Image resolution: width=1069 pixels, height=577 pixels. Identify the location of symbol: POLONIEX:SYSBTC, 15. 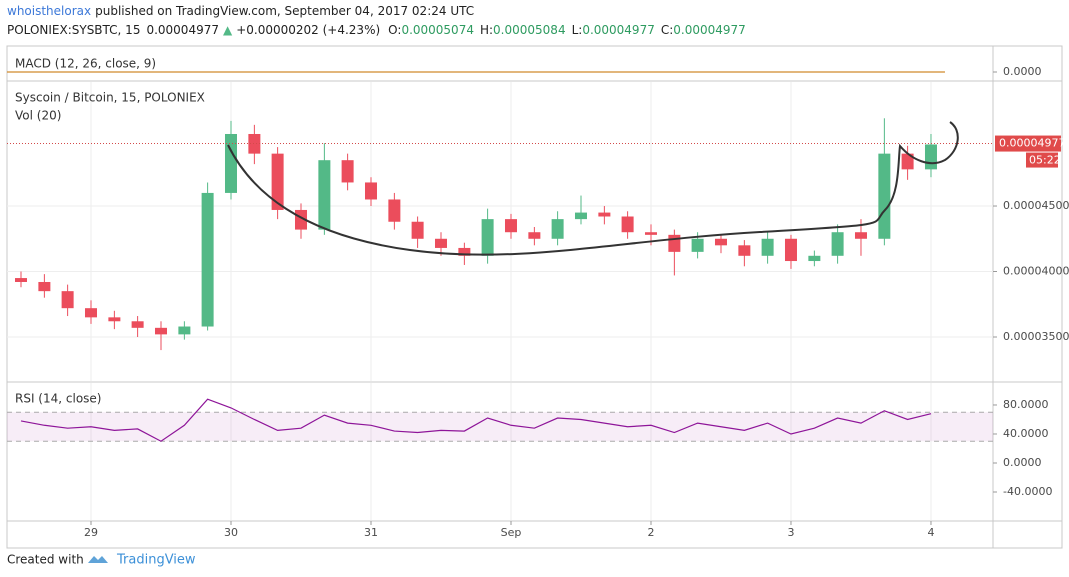
(73, 30).